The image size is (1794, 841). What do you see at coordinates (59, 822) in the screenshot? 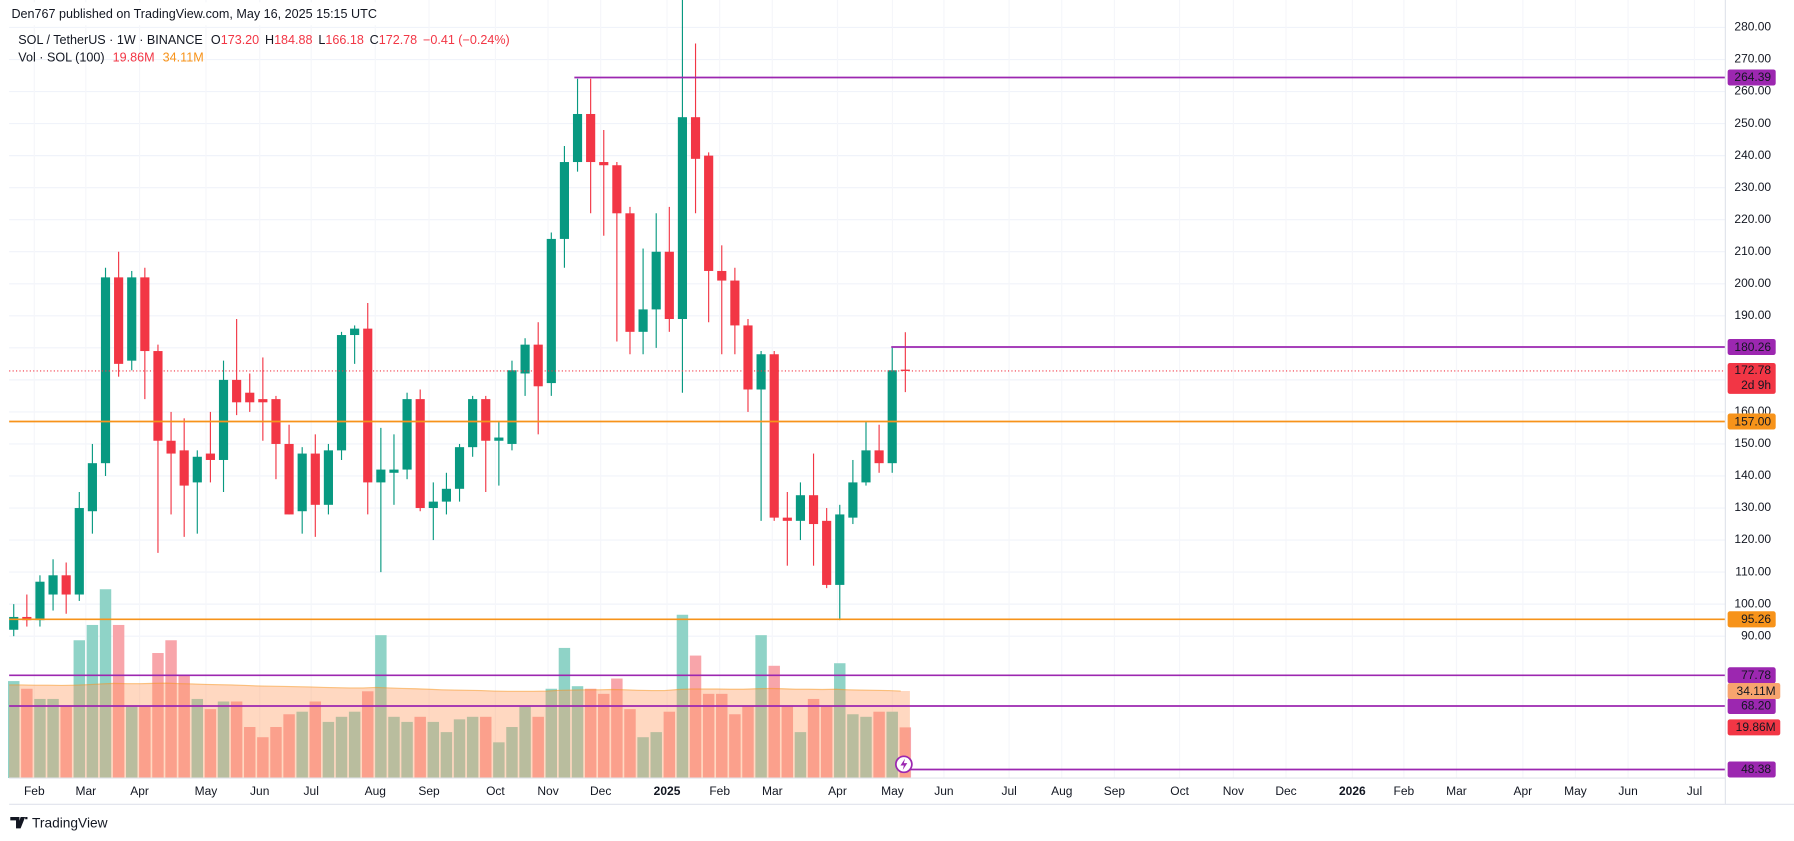
I see `brand: TradingView` at bounding box center [59, 822].